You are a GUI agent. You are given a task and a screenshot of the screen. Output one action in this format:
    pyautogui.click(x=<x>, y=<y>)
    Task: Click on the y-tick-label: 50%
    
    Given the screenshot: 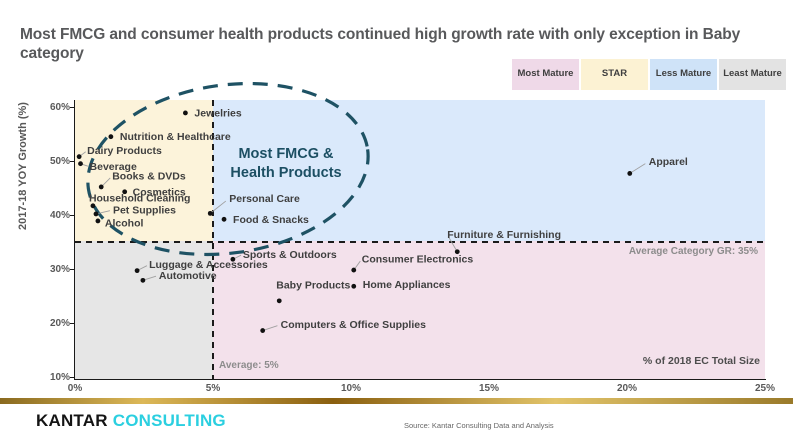 What is the action you would take?
    pyautogui.click(x=59, y=161)
    